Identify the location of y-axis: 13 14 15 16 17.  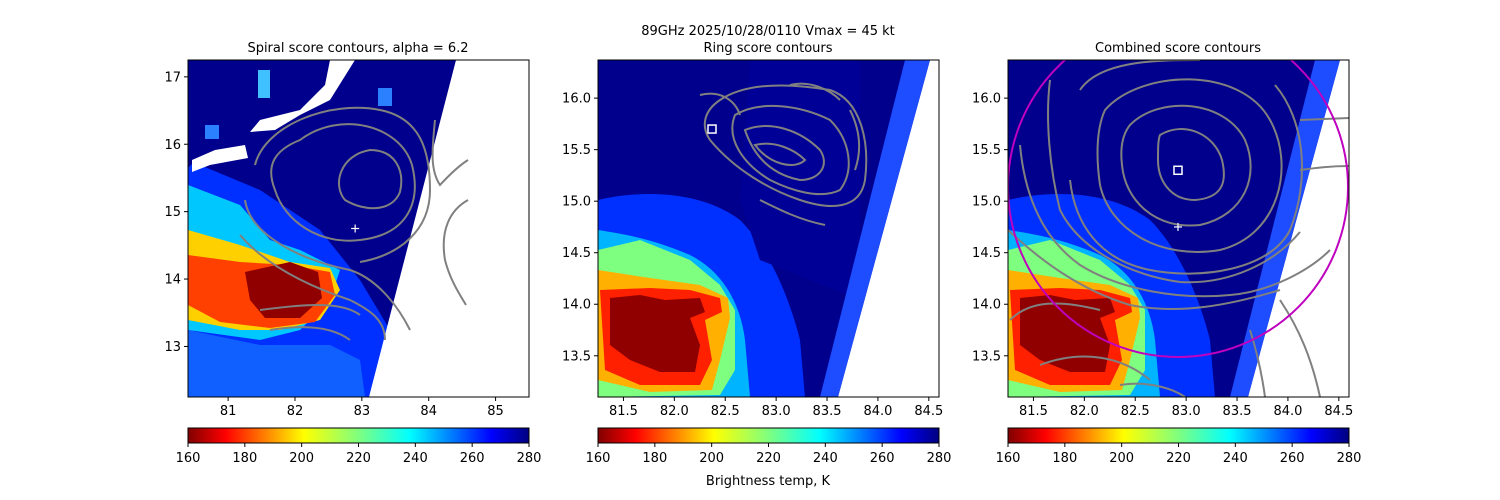
(176, 212).